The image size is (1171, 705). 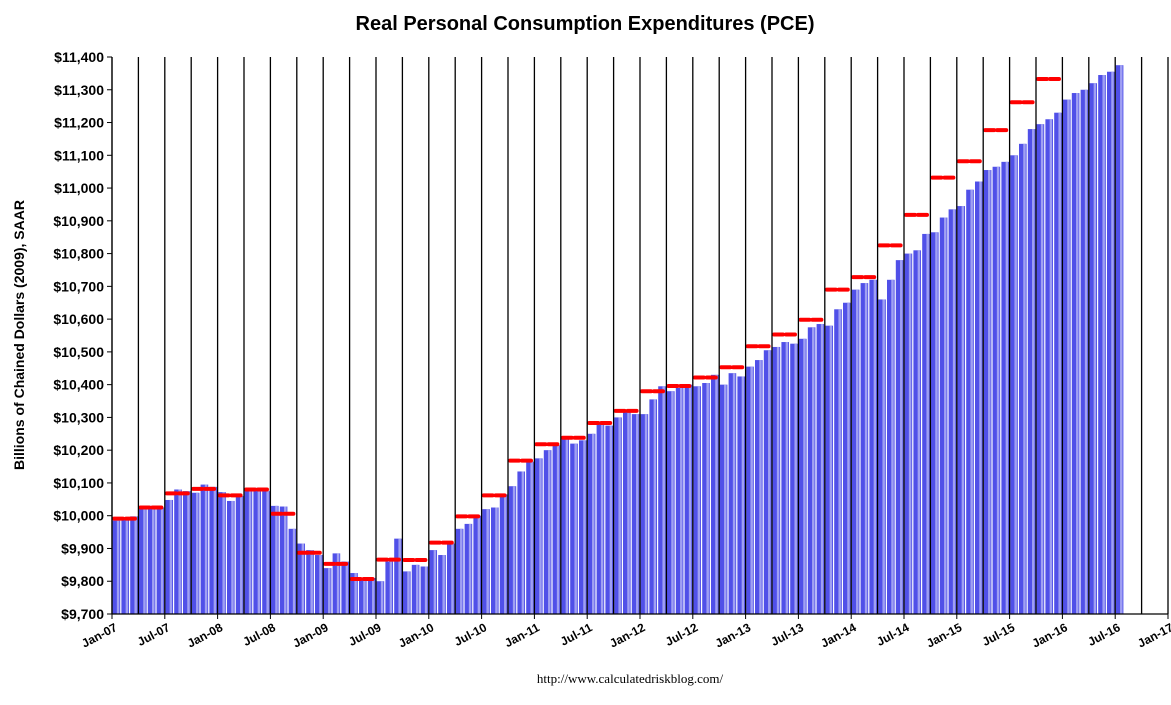 I want to click on y-tick-label: $11,300, so click(x=79, y=90).